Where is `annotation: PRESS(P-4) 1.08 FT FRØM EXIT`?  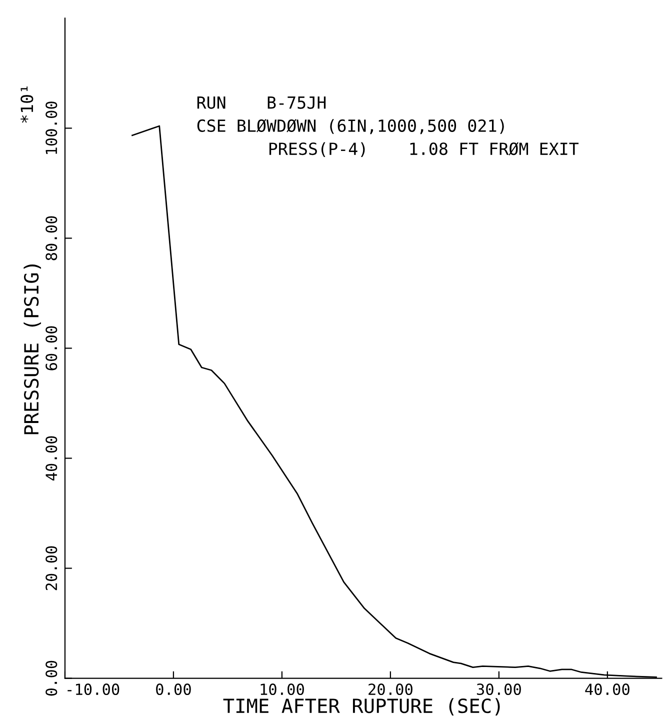 annotation: PRESS(P-4) 1.08 FT FRØM EXIT is located at coordinates (424, 150).